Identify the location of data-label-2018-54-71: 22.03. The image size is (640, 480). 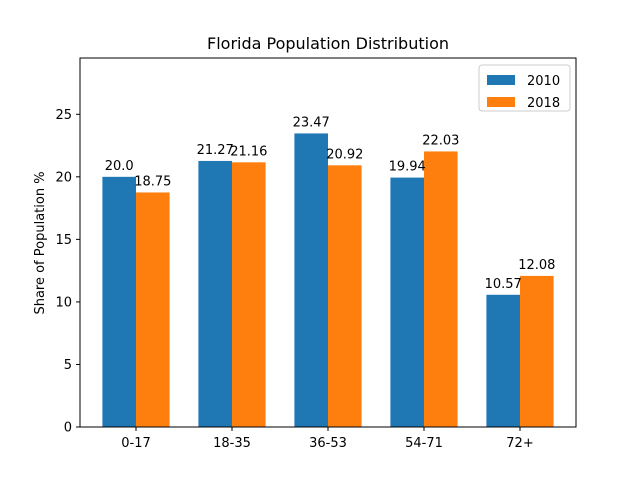
(440, 140).